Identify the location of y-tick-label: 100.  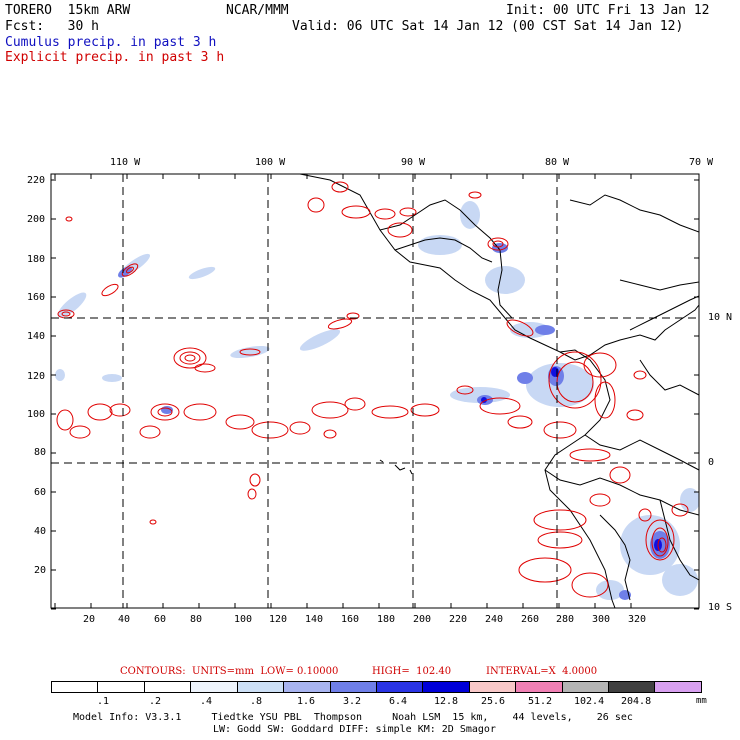
(36, 414).